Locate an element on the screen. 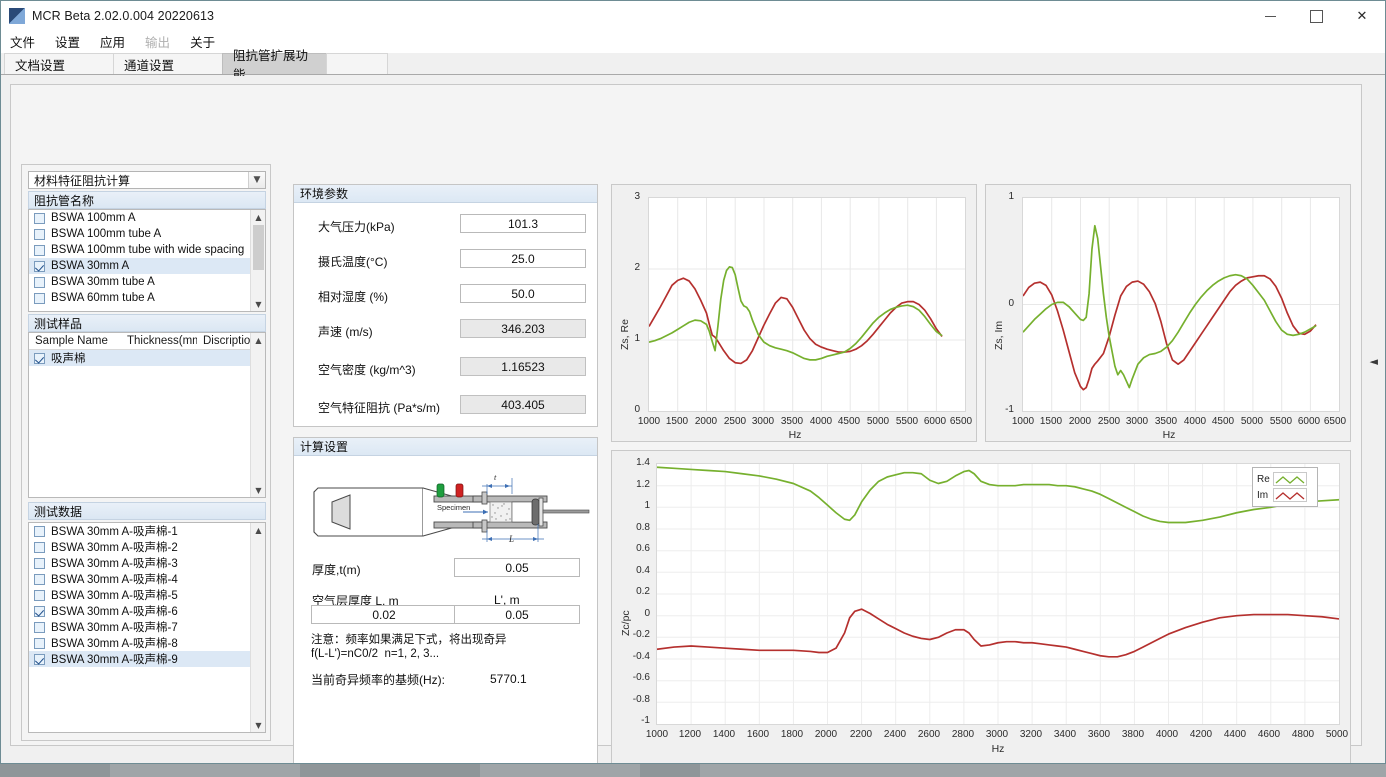  humidity-input: 50.0 is located at coordinates (523, 293).